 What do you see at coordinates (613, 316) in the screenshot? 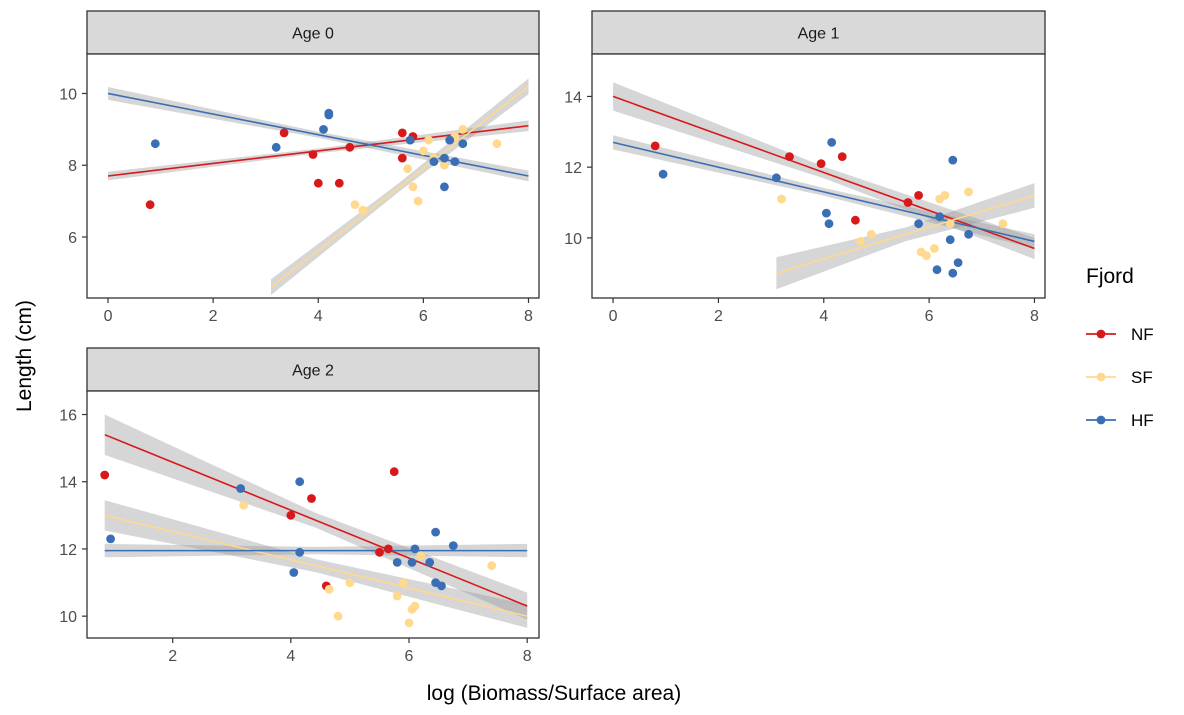
I see `x-tick-label-age-1-0: 0` at bounding box center [613, 316].